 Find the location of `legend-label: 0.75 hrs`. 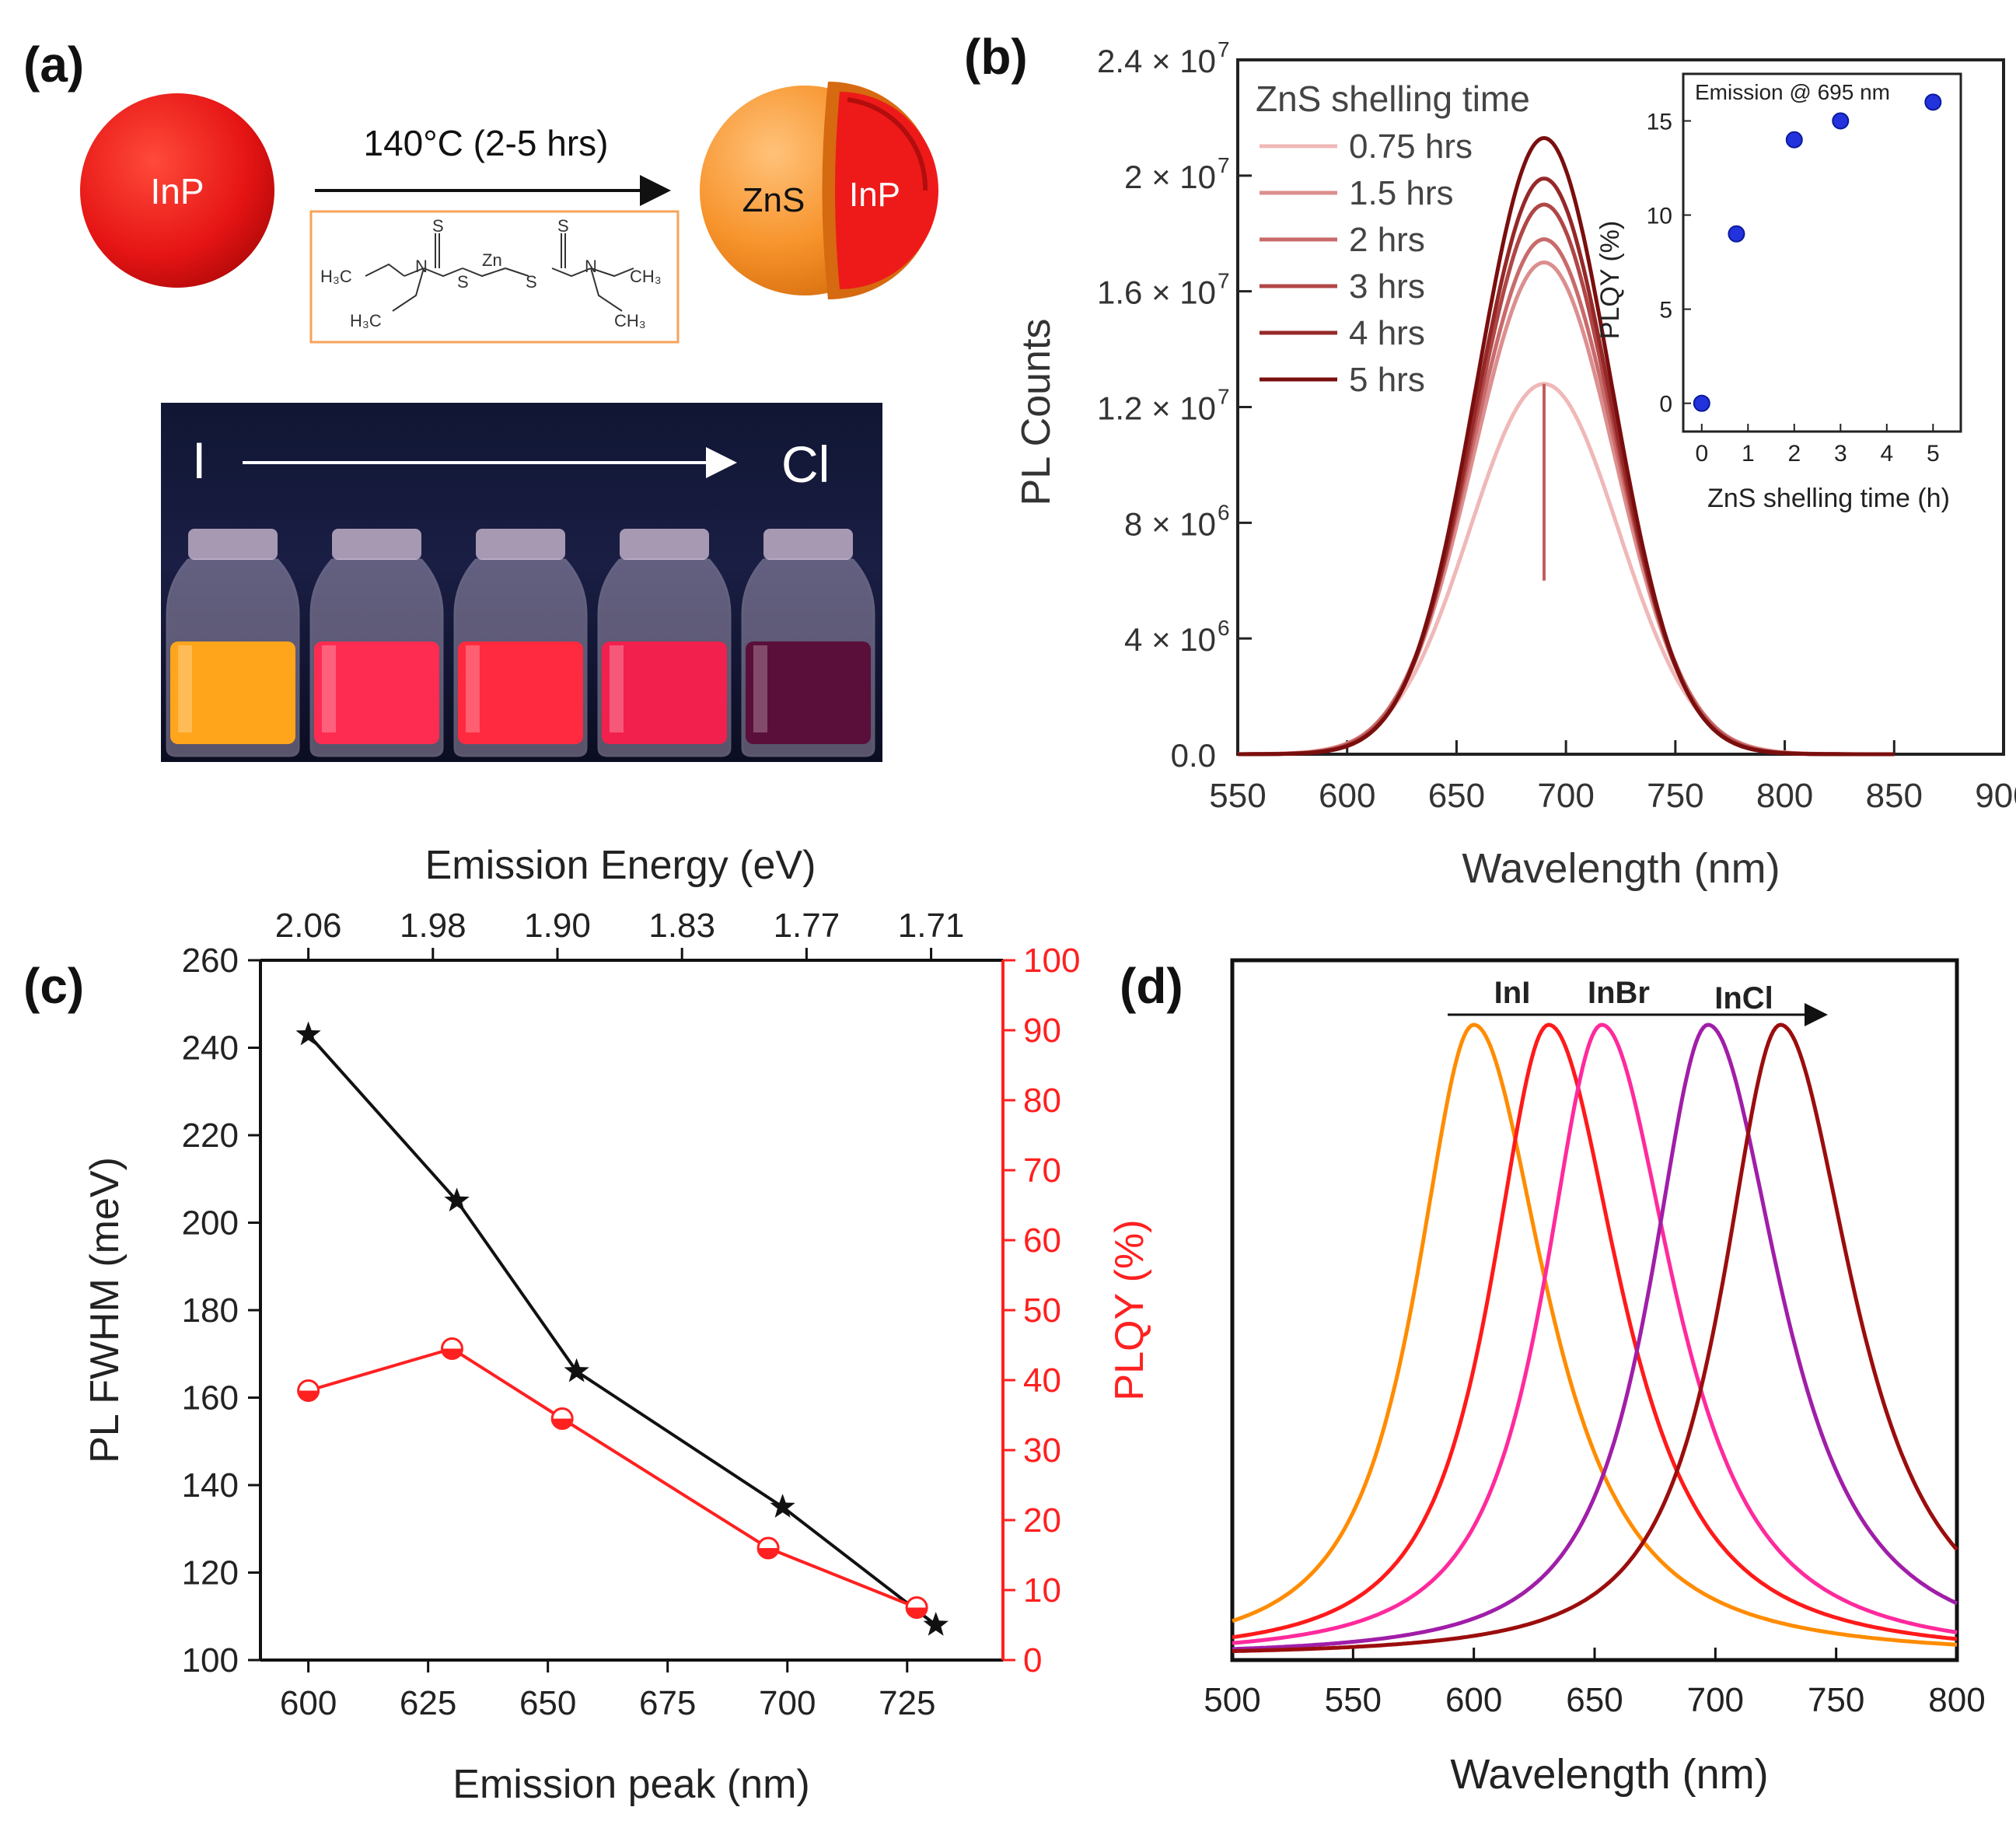

legend-label: 0.75 hrs is located at coordinates (1411, 147).